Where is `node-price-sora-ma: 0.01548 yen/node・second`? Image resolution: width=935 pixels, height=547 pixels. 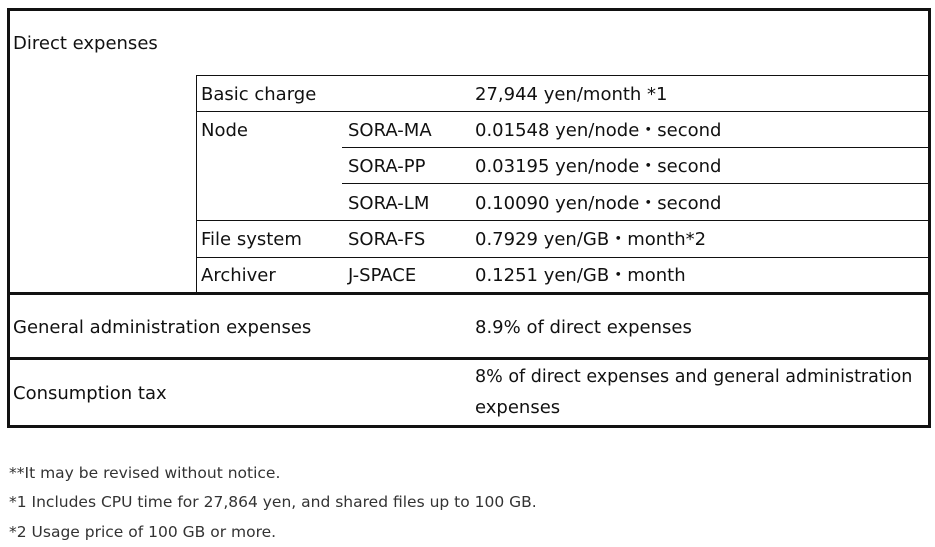
node-price-sora-ma: 0.01548 yen/node・second is located at coordinates (598, 130).